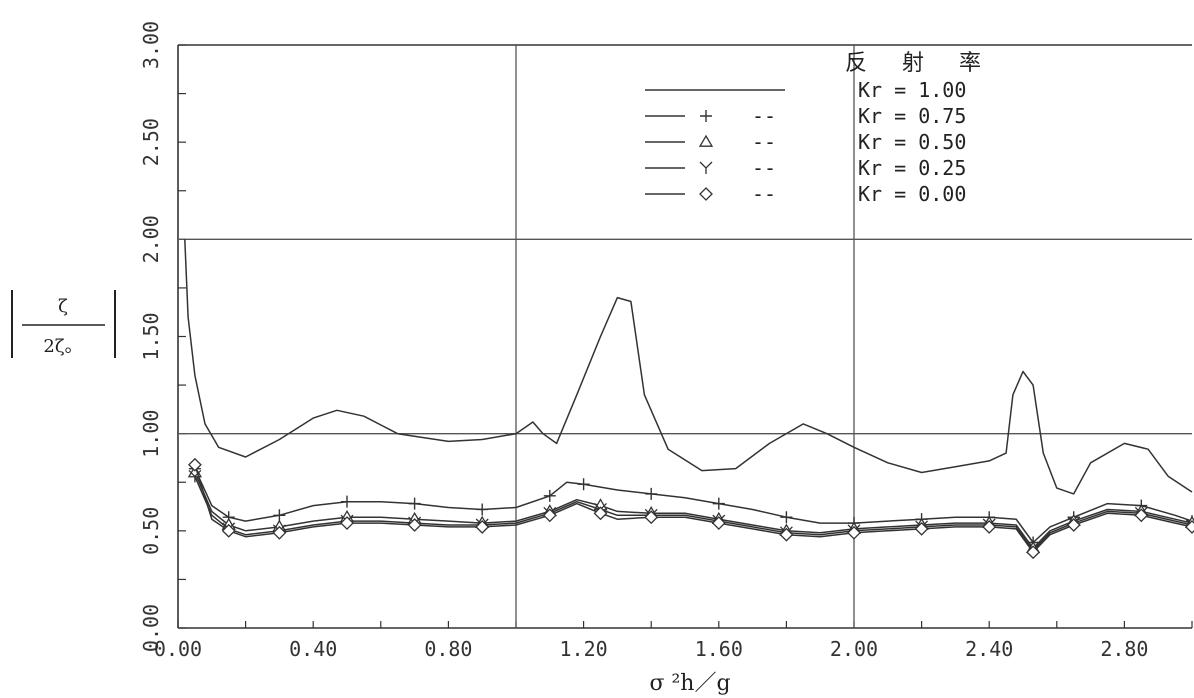  Describe the element at coordinates (989, 649) in the screenshot. I see `x-tick-label: 2.40` at that location.